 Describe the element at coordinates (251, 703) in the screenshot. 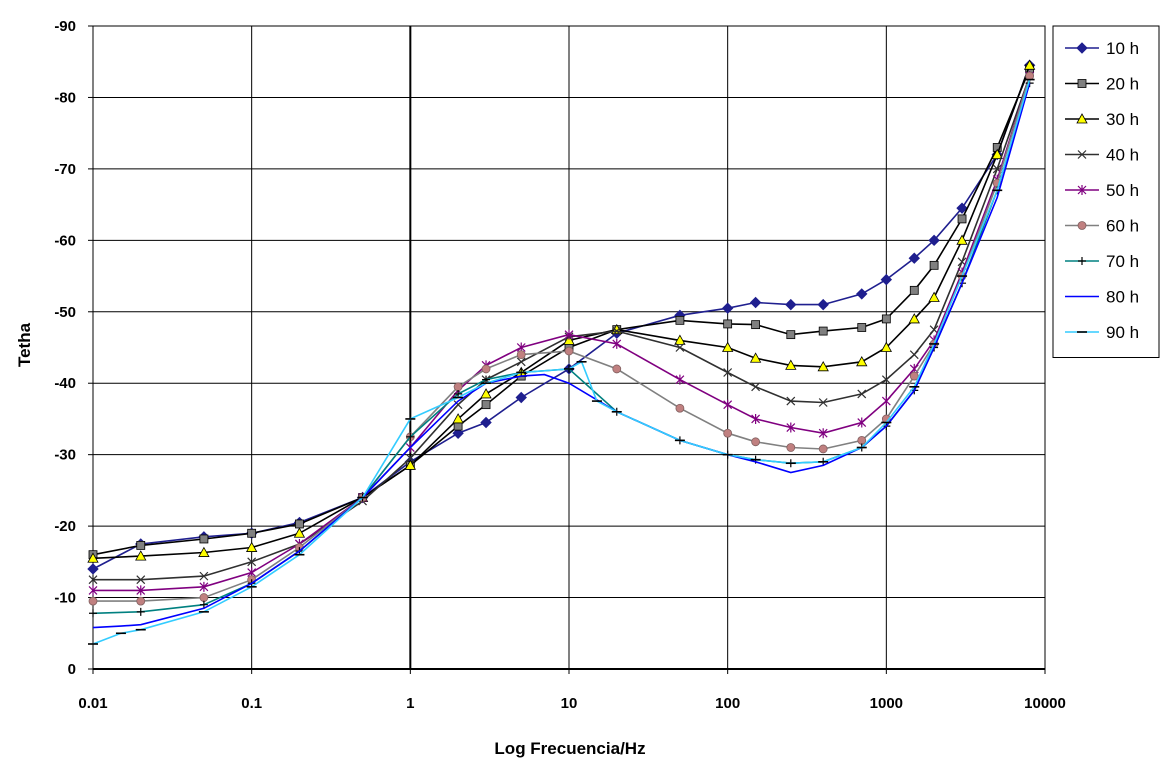

I see `x-tick-label: 0.1` at that location.